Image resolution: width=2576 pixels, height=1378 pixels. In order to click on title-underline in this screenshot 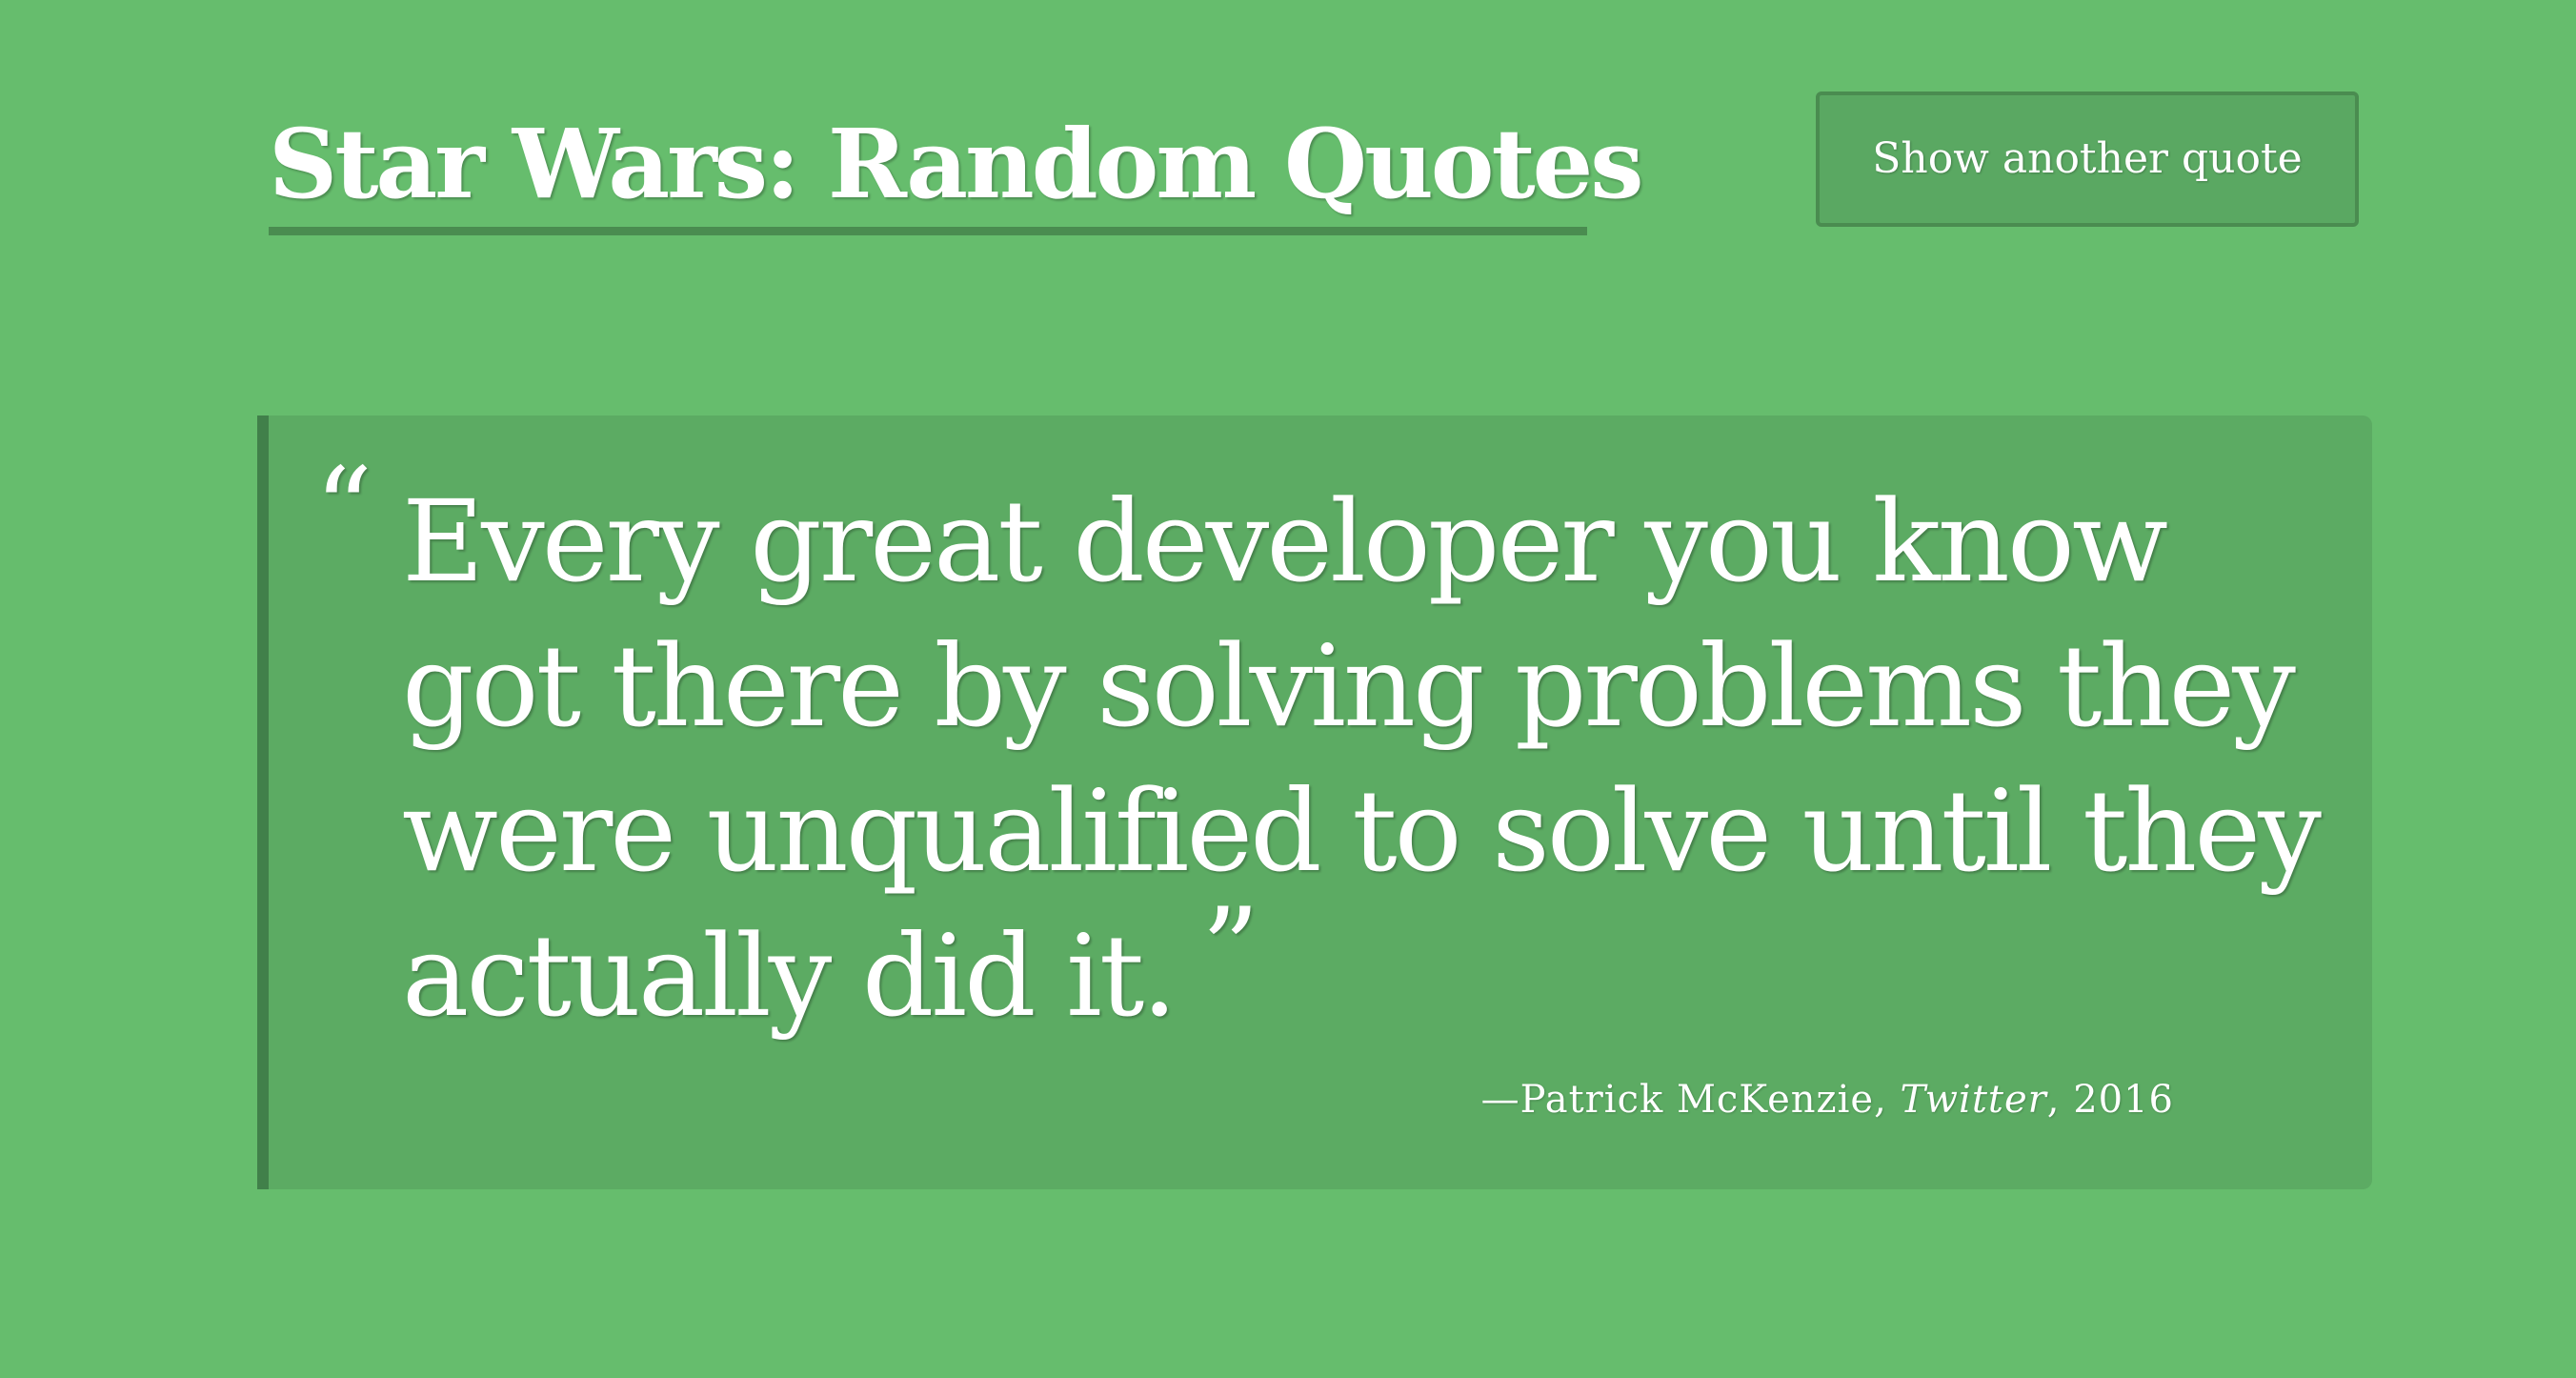, I will do `click(928, 231)`.